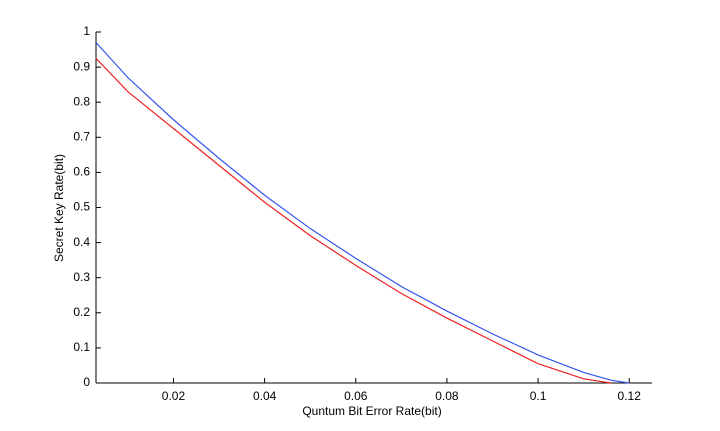  What do you see at coordinates (371, 411) in the screenshot?
I see `x-axis-label: Quntum Bit Error Rate(bit)` at bounding box center [371, 411].